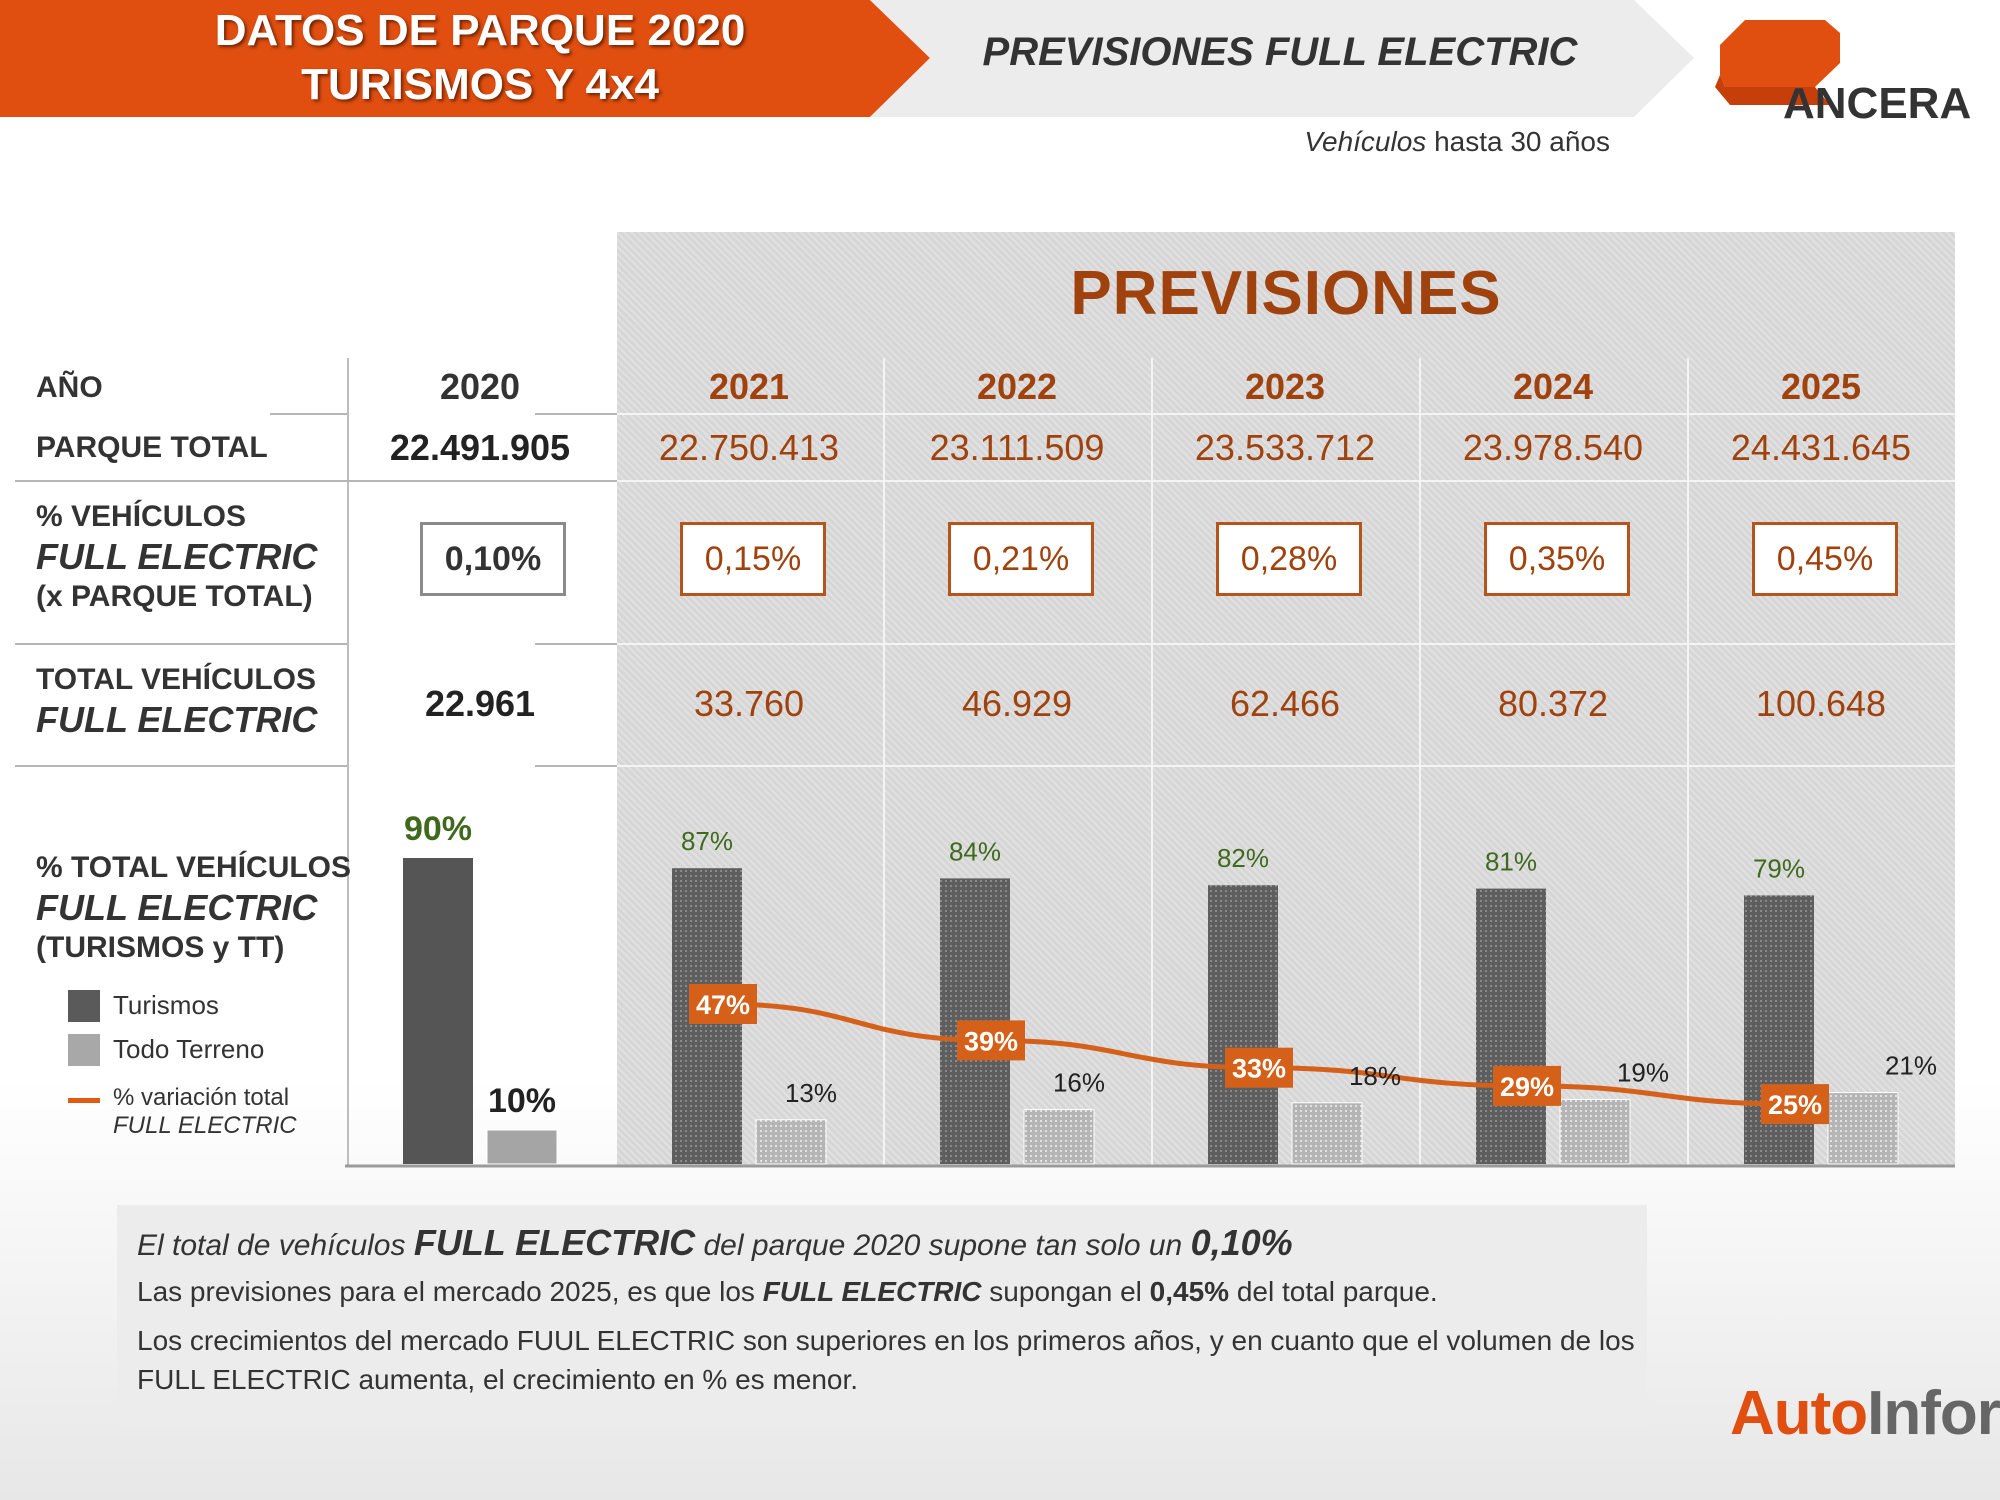  Describe the element at coordinates (1285, 703) in the screenshot. I see `total-fe-2023: 62.466` at that location.